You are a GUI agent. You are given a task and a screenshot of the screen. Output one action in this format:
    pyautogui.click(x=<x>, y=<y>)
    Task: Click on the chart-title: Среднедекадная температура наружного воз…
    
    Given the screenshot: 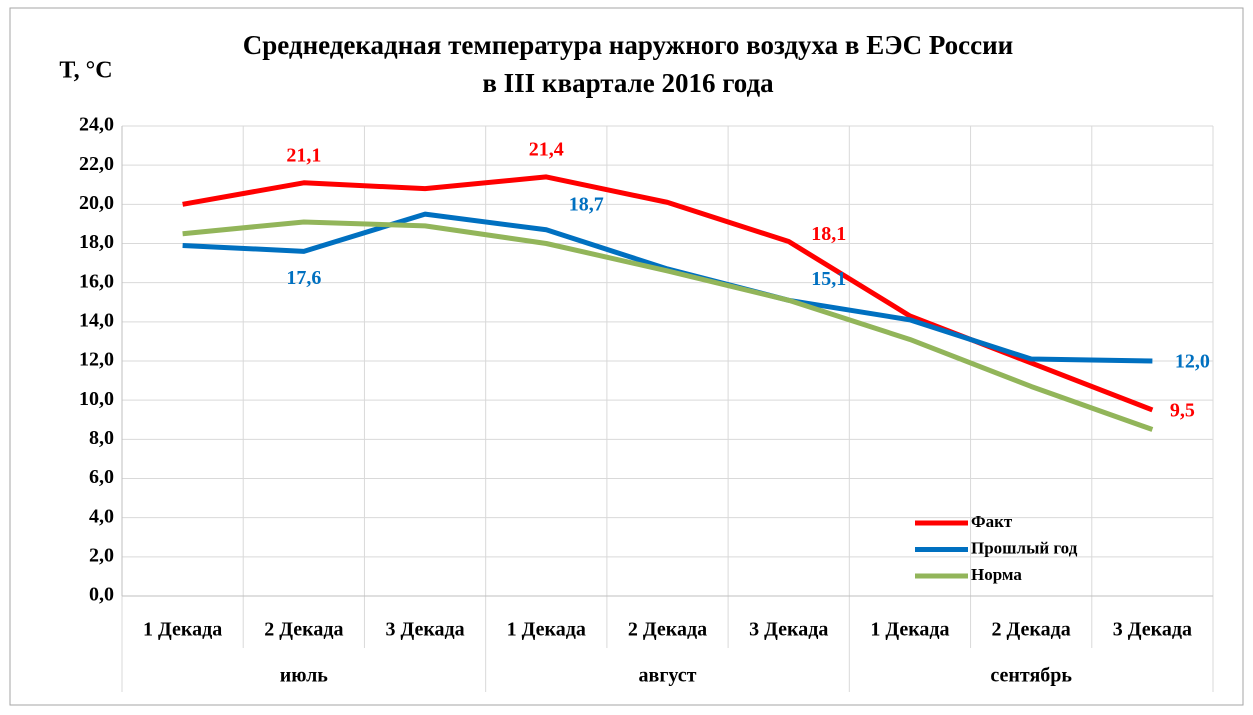 What is the action you would take?
    pyautogui.click(x=628, y=45)
    